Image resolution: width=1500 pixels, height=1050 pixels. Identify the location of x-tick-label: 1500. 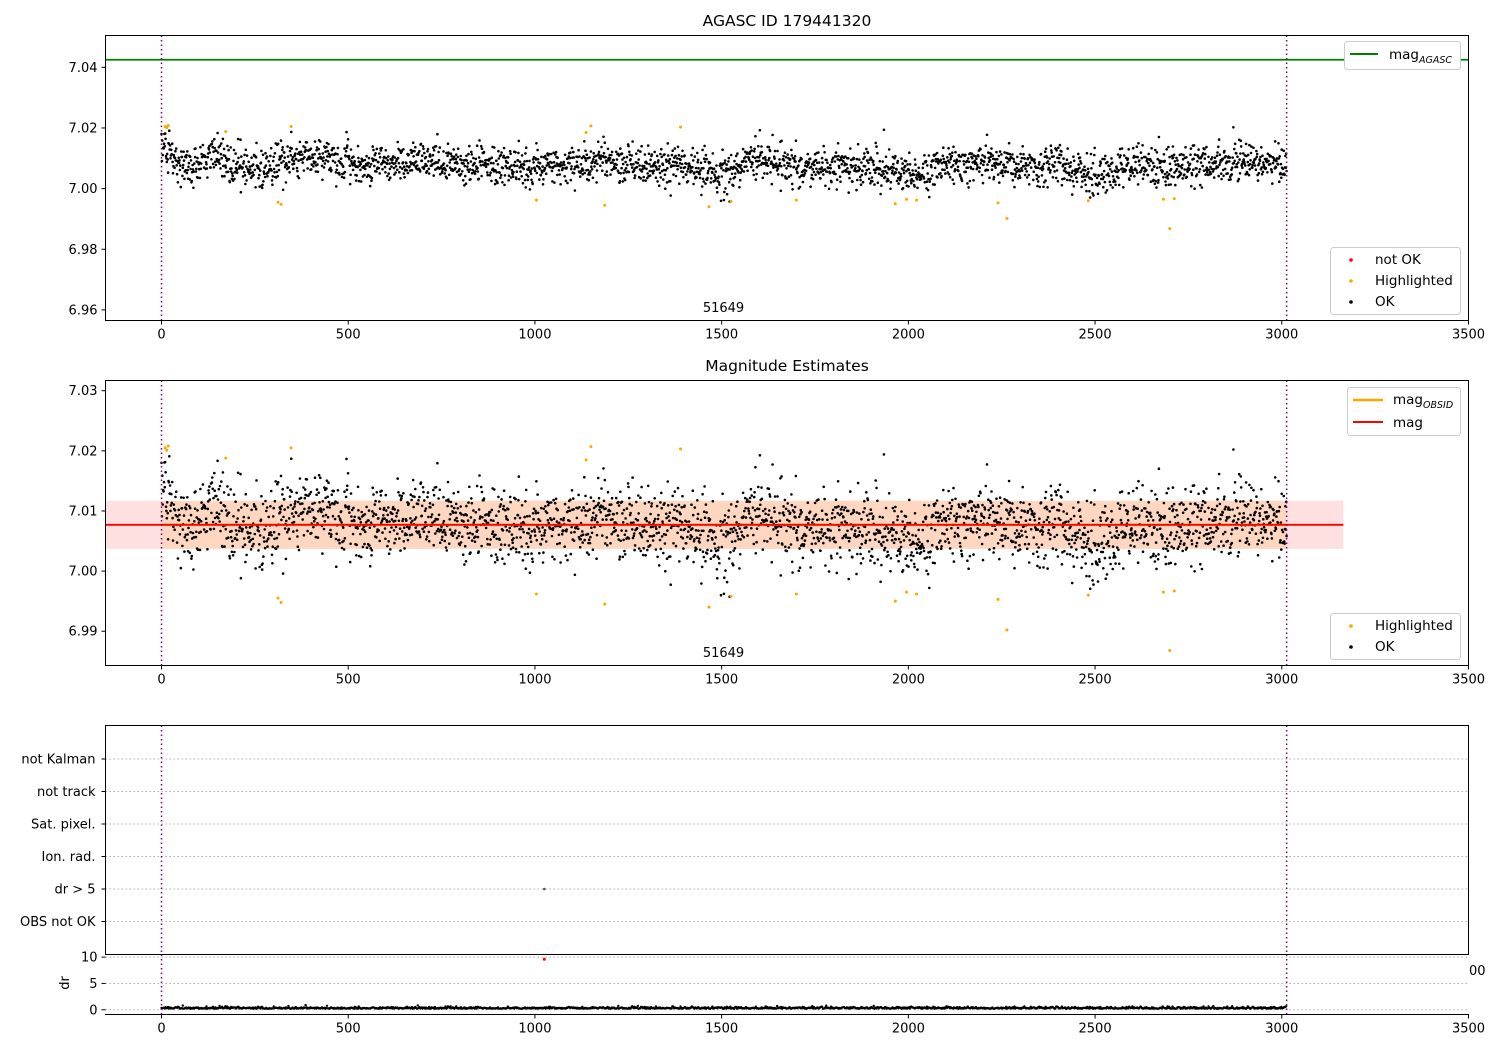
(721, 680).